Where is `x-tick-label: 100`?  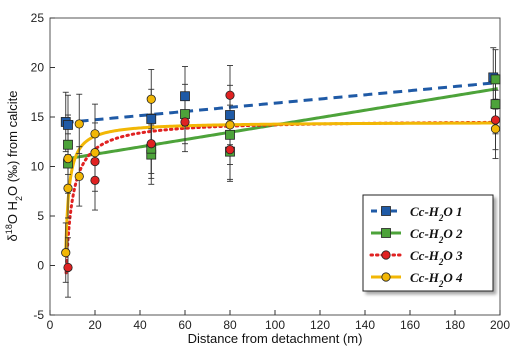
x-tick-label: 100 is located at coordinates (275, 325).